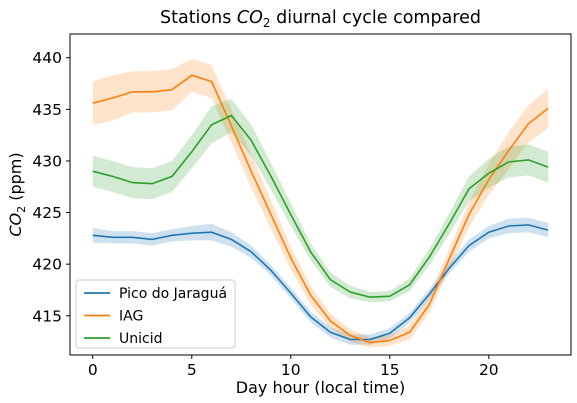  I want to click on chart-title-suffix: diurnal cycle compared, so click(376, 18).